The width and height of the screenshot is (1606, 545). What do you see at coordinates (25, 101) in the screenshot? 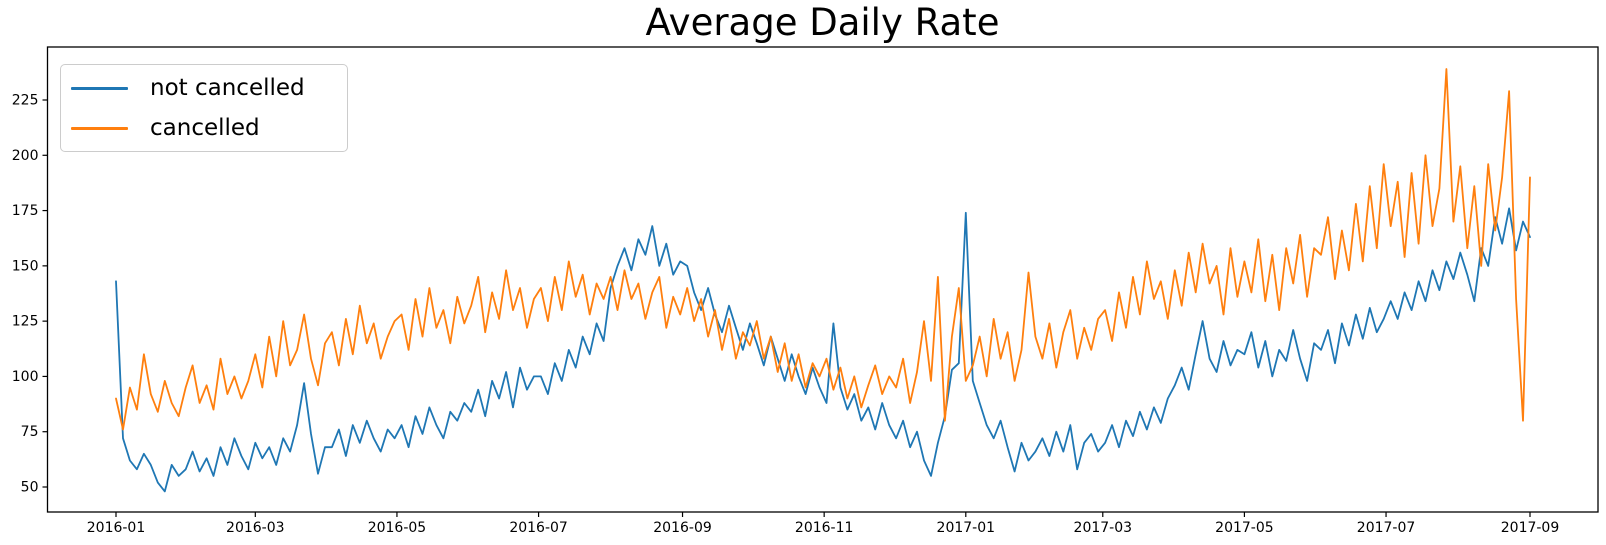
I see `y-tick-label: 225` at bounding box center [25, 101].